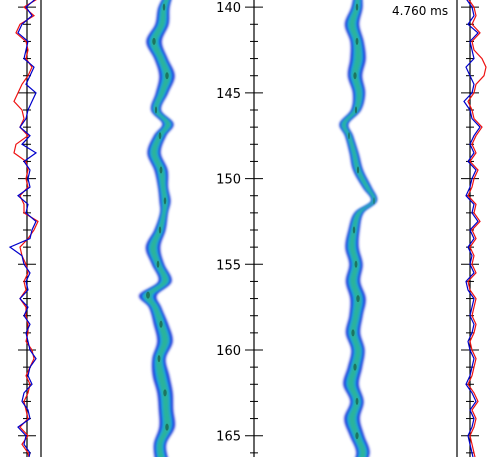 The width and height of the screenshot is (500, 457). What do you see at coordinates (228, 437) in the screenshot?
I see `y-tick-label: 165` at bounding box center [228, 437].